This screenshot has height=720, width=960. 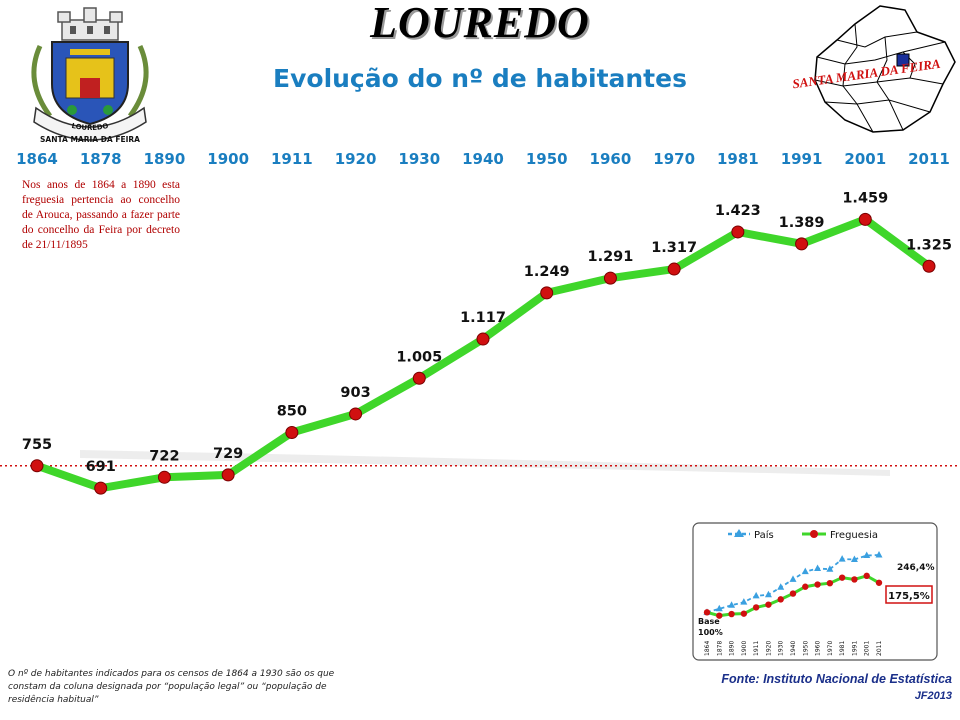 What do you see at coordinates (793, 648) in the screenshot?
I see `inset-year-tick-label: 1940` at bounding box center [793, 648].